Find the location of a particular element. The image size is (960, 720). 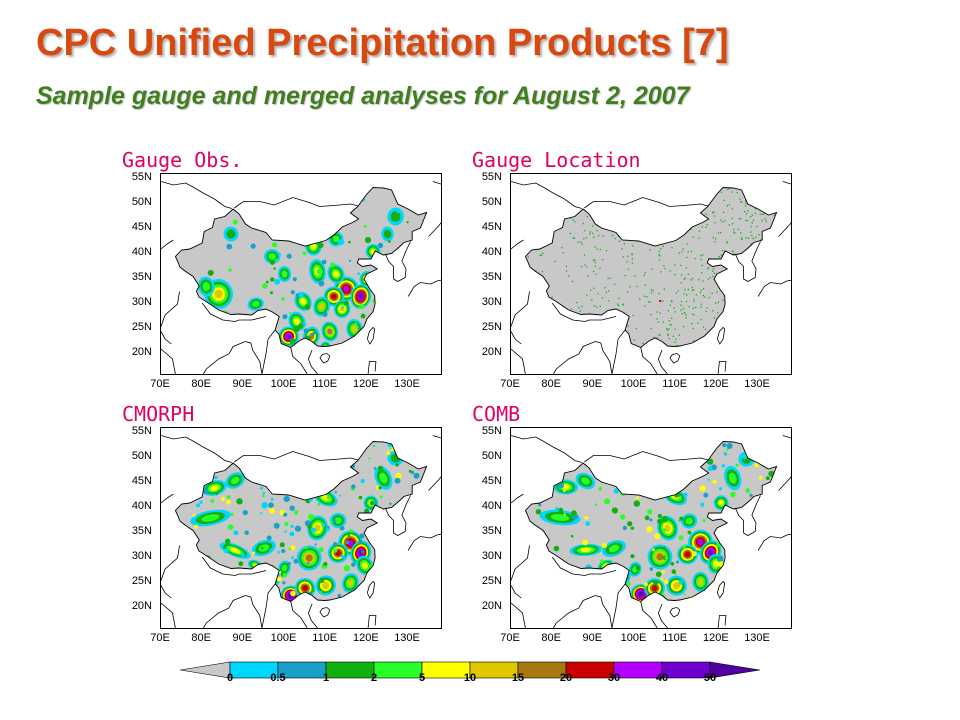

colorbar-tick-label: 30 is located at coordinates (614, 678).